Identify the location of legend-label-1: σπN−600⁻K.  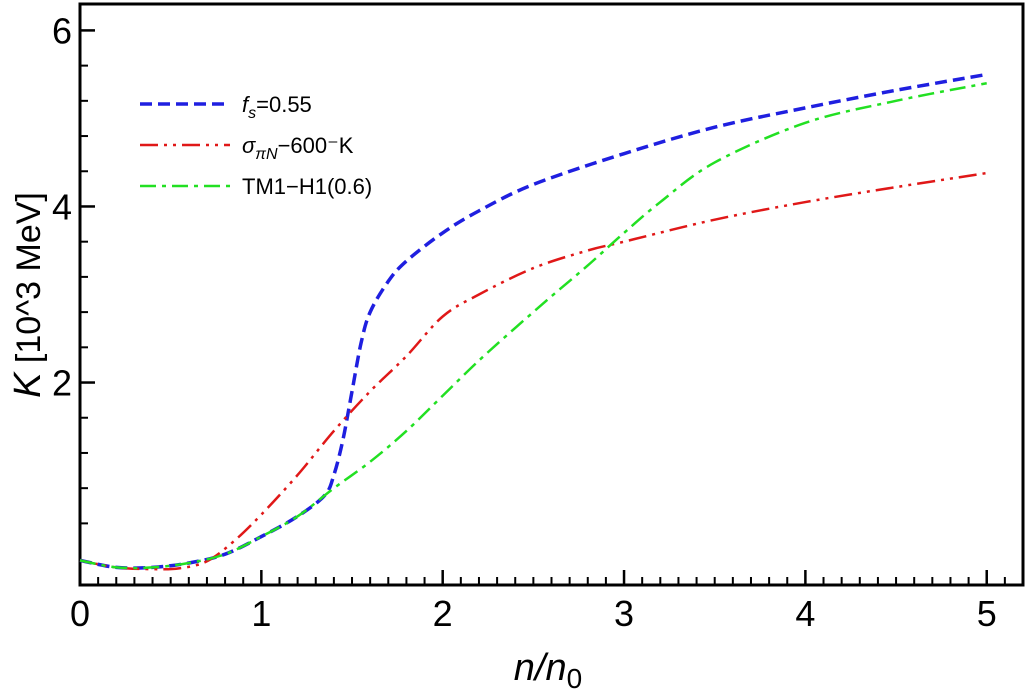
(298, 148).